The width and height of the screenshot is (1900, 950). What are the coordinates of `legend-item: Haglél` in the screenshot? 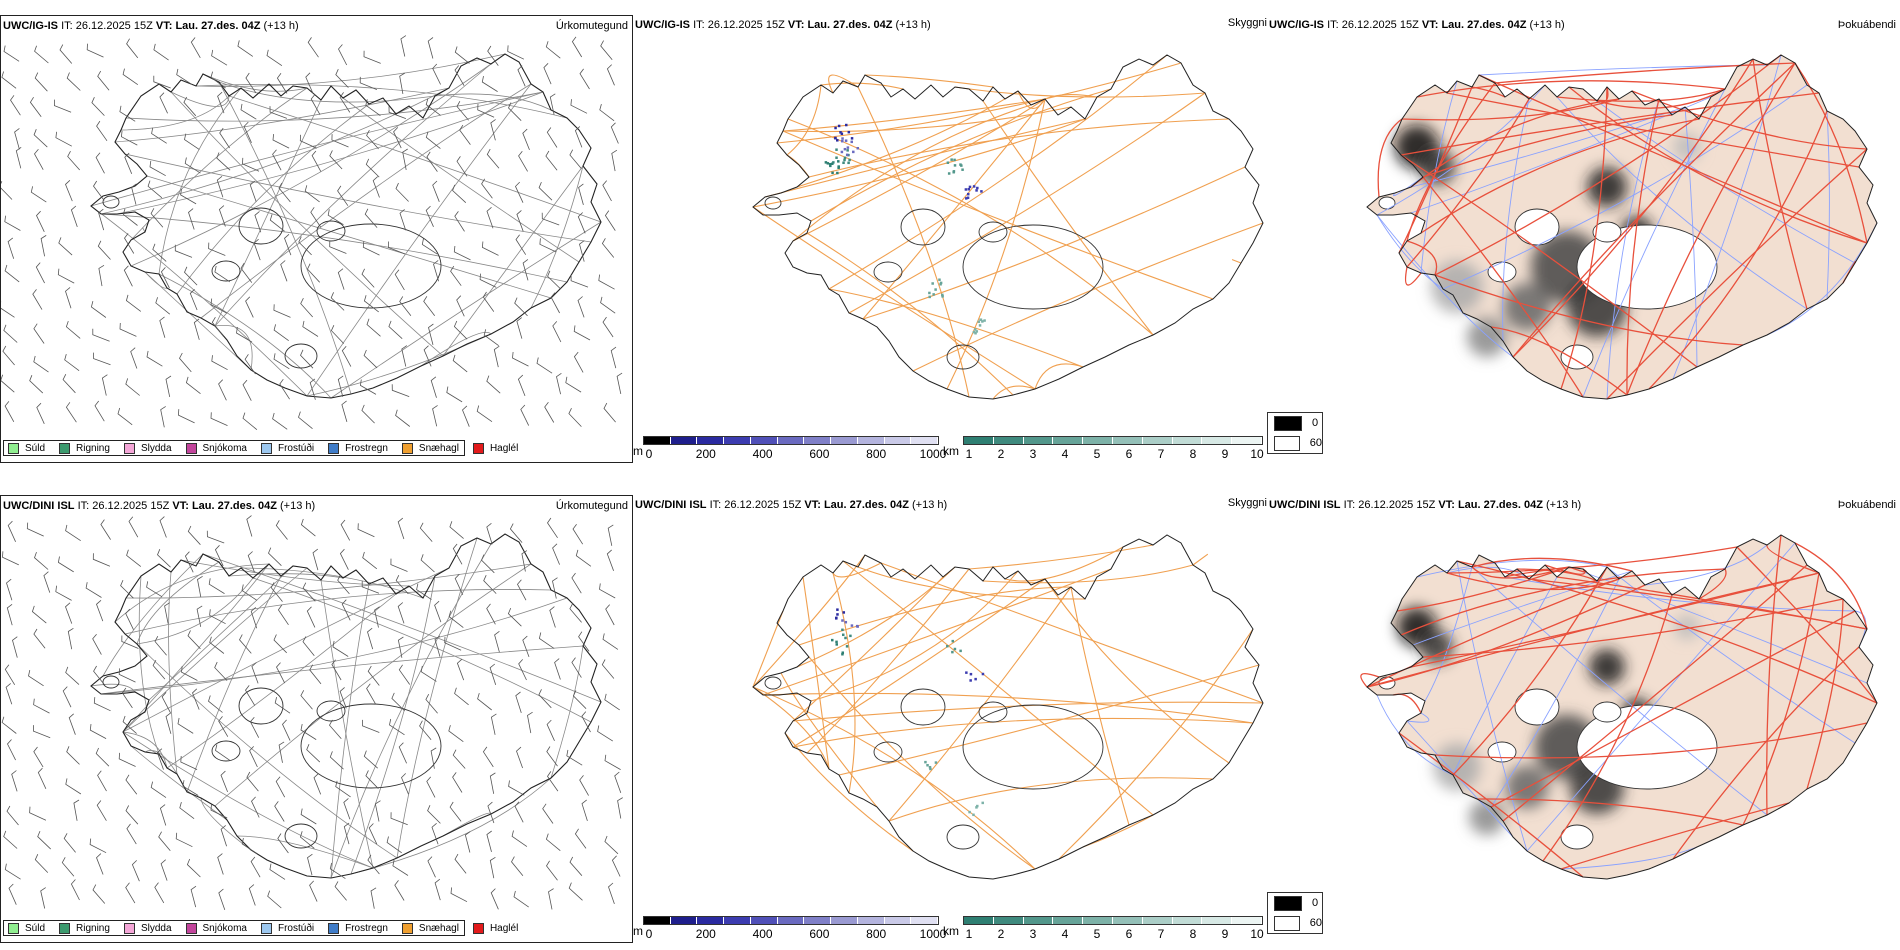 It's located at (495, 928).